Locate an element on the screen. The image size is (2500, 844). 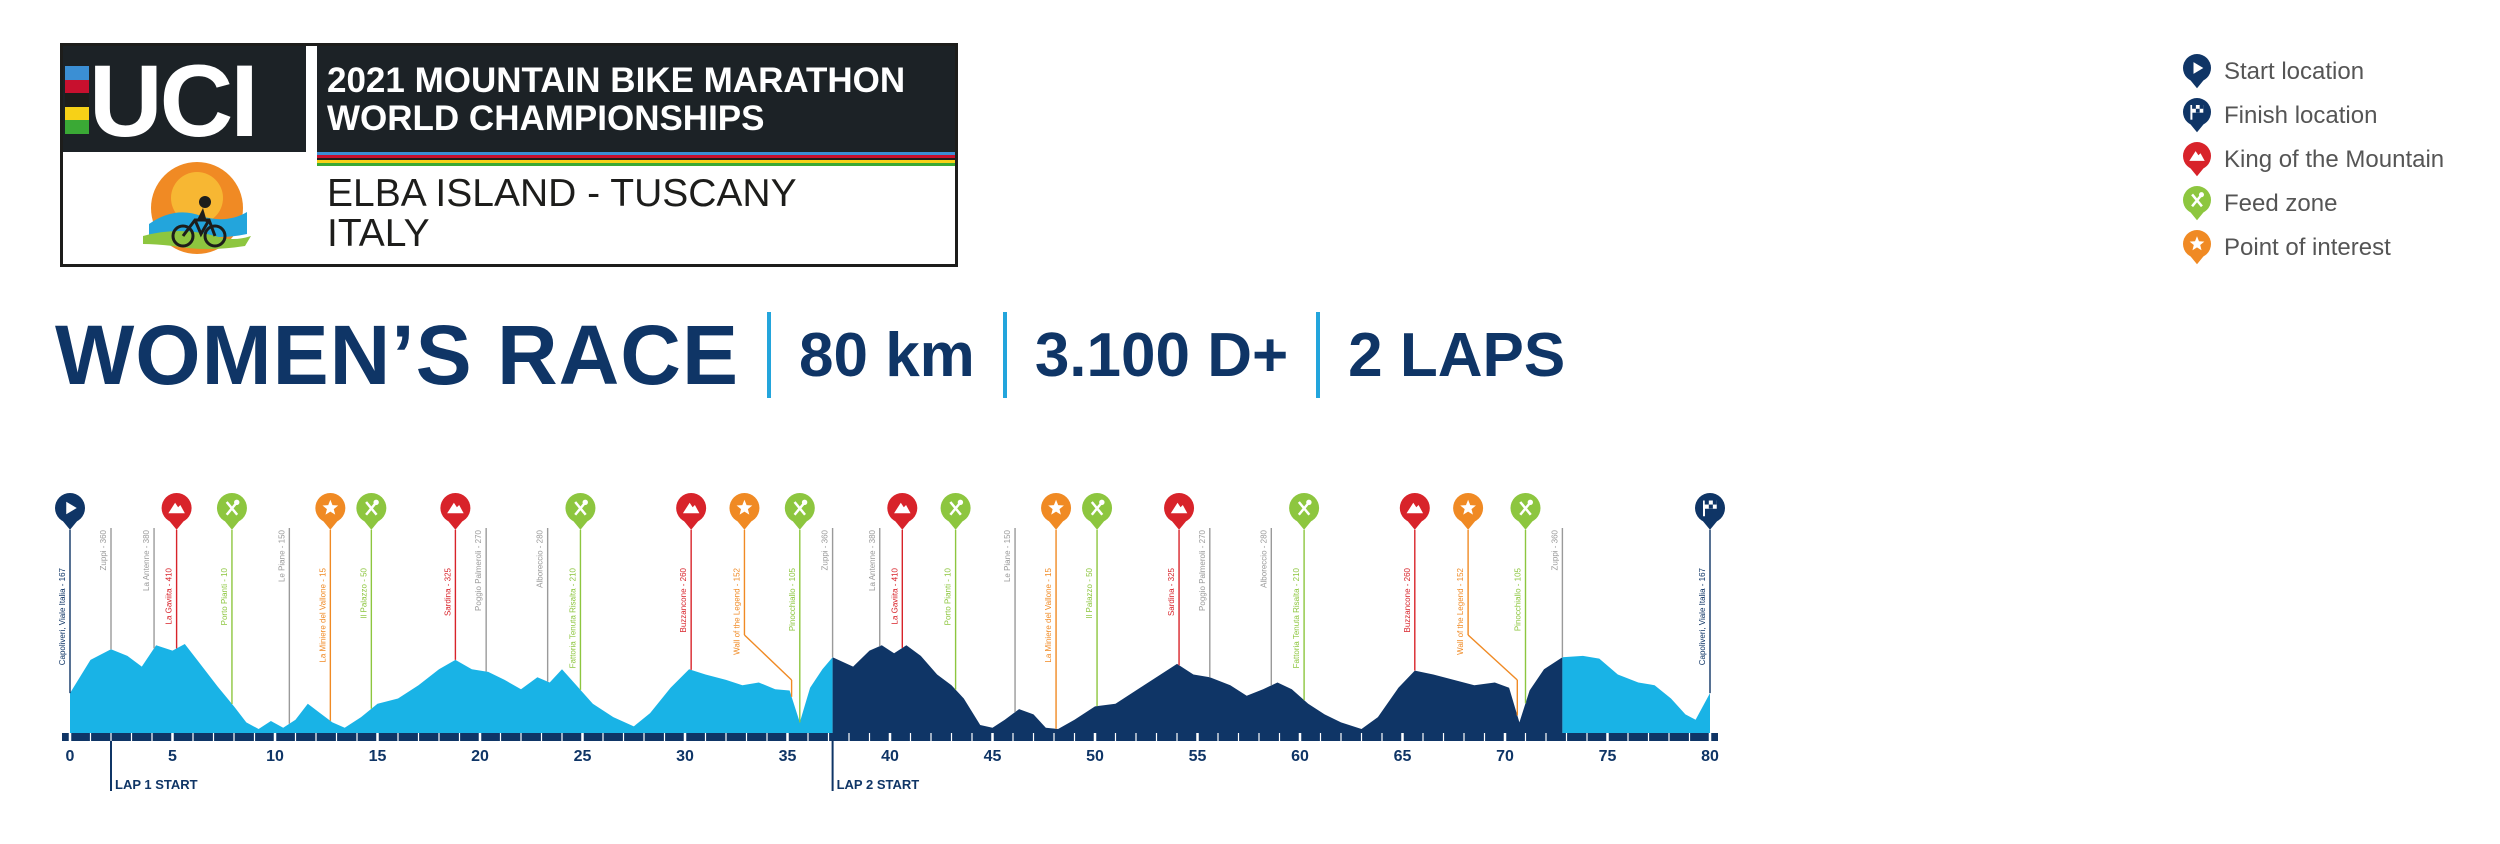
x-tick-label: 0 is located at coordinates (70, 756).